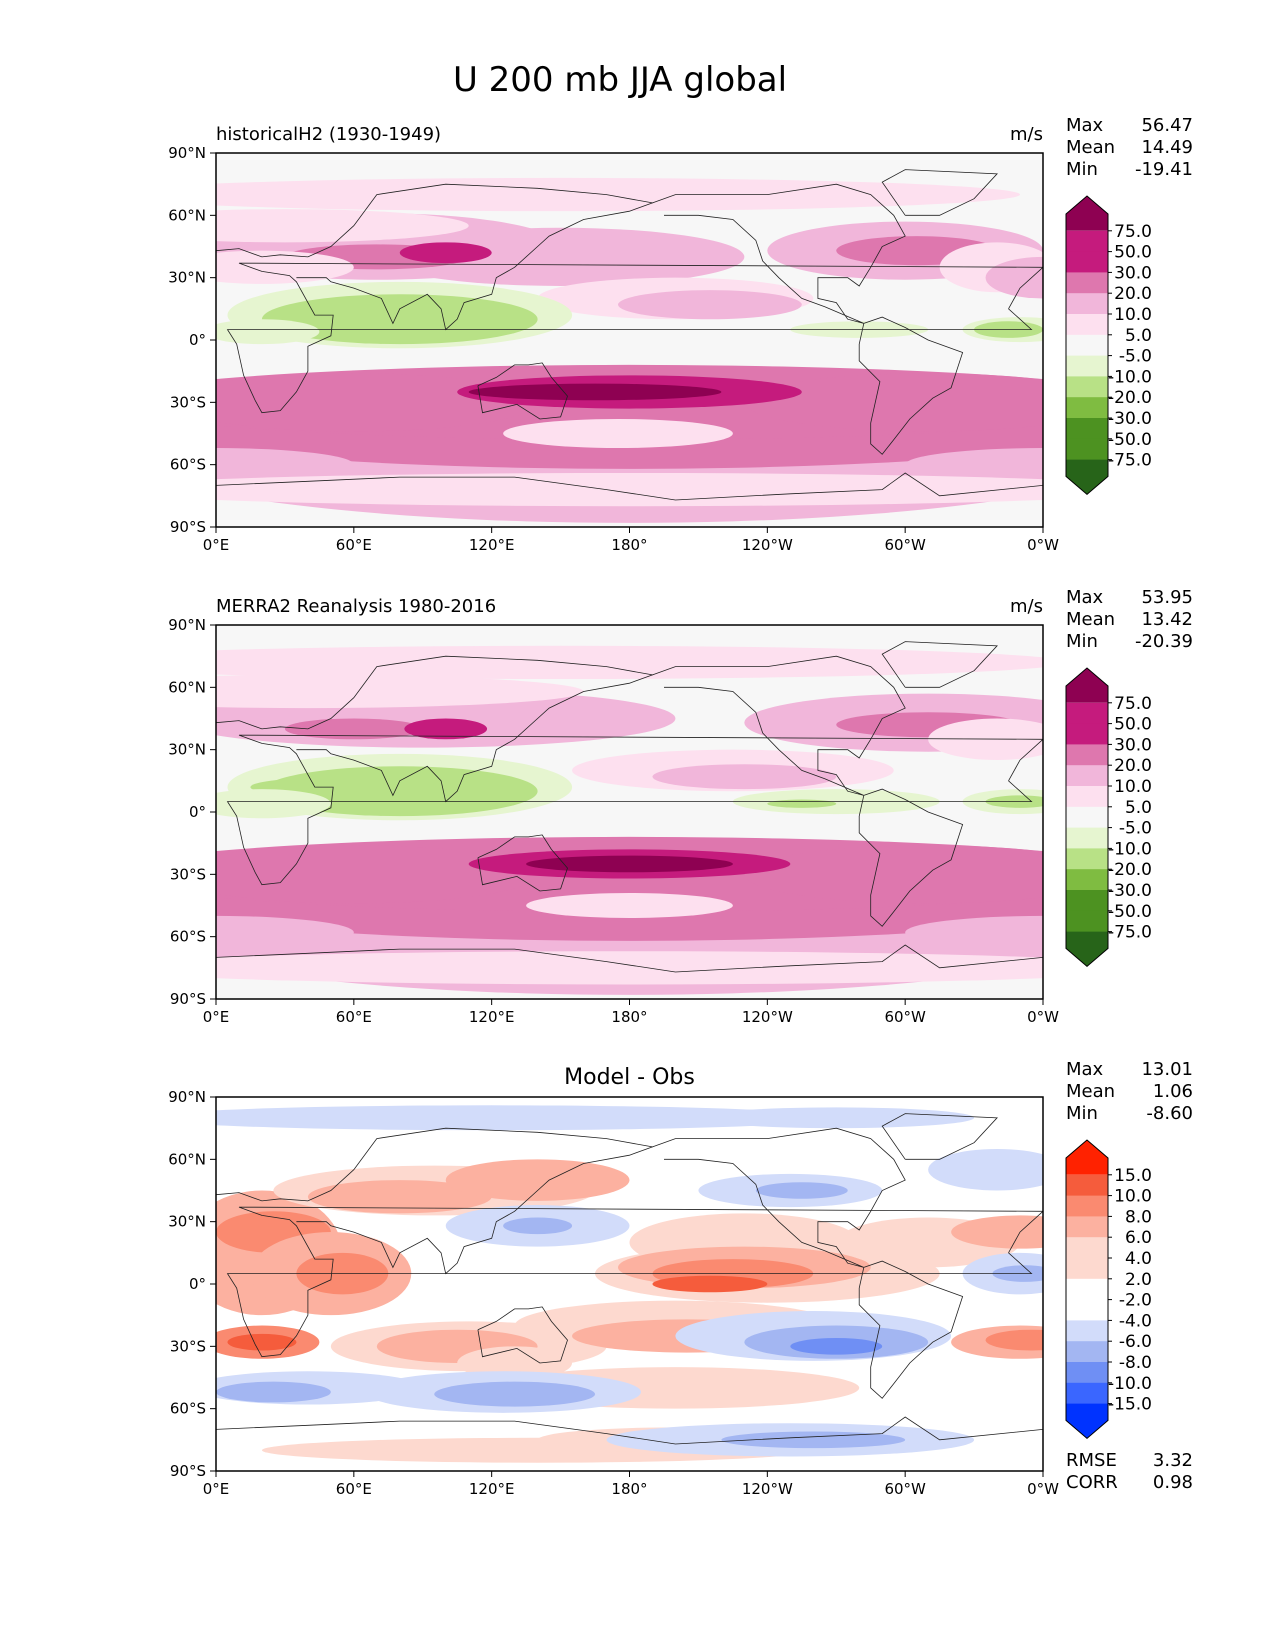 The image size is (1275, 1650). What do you see at coordinates (354, 545) in the screenshot?
I see `x-tick-label: 60°E` at bounding box center [354, 545].